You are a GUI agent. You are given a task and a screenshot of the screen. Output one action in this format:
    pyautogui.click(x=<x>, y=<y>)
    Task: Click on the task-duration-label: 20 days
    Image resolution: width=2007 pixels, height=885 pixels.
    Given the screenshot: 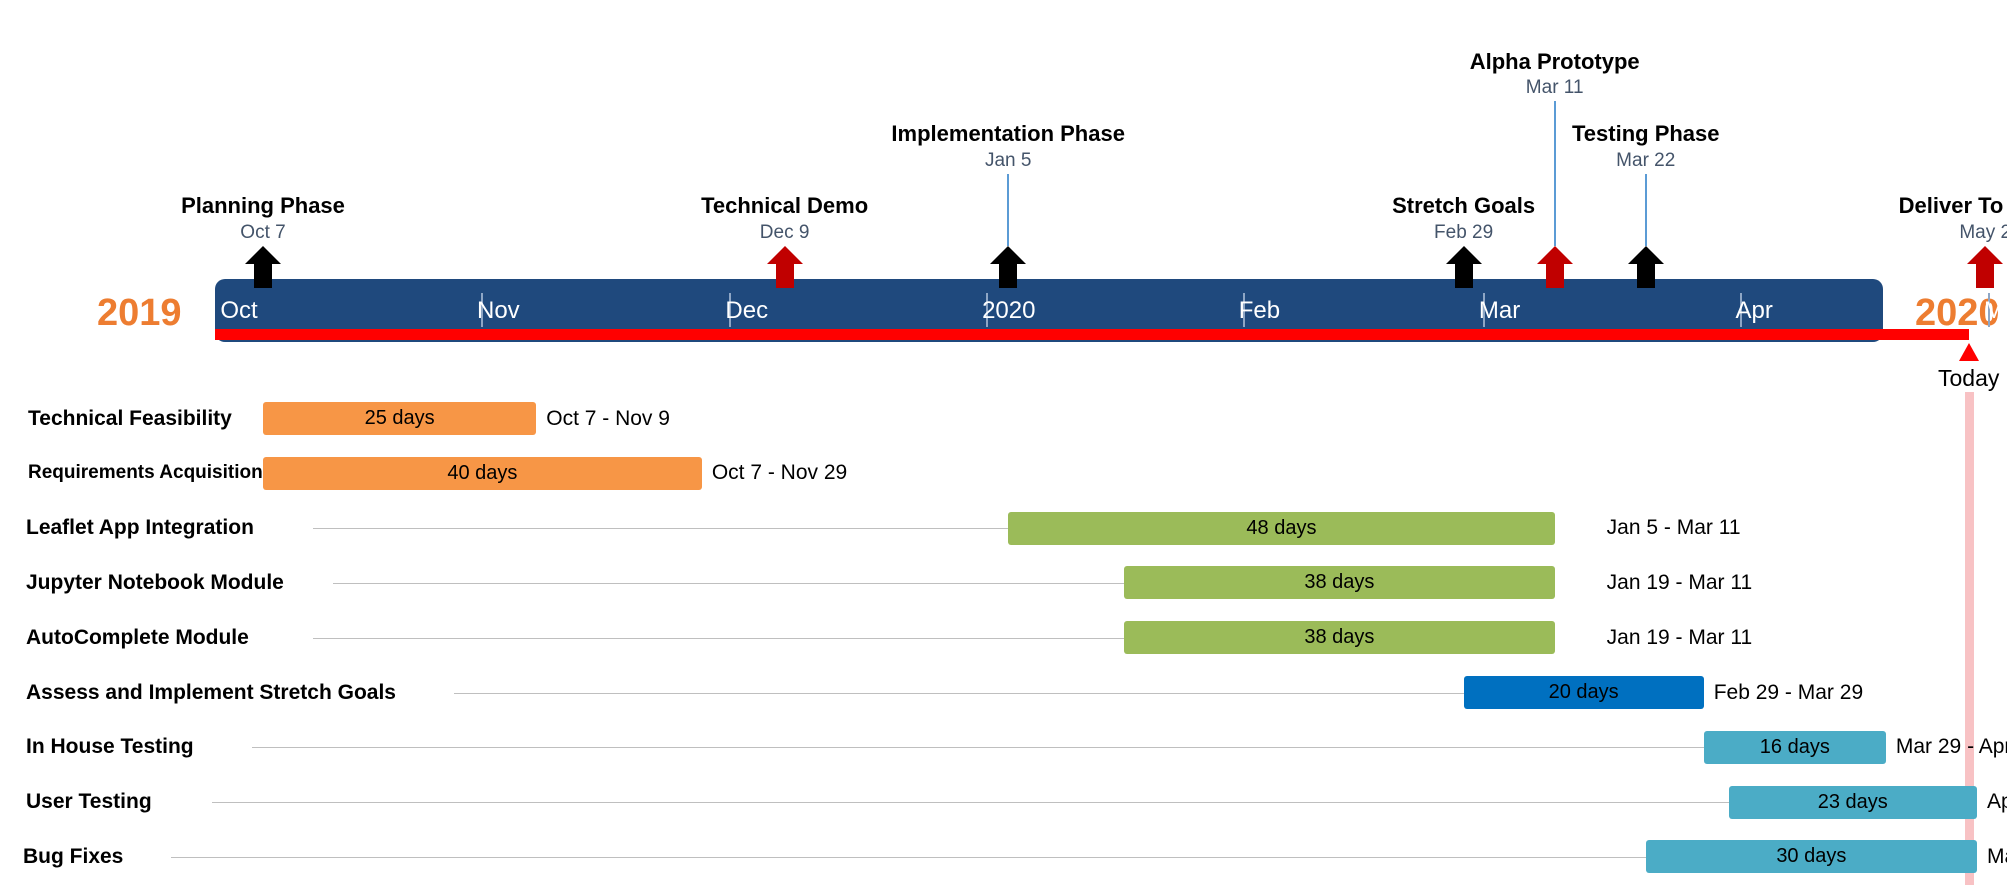 What is the action you would take?
    pyautogui.click(x=1583, y=692)
    